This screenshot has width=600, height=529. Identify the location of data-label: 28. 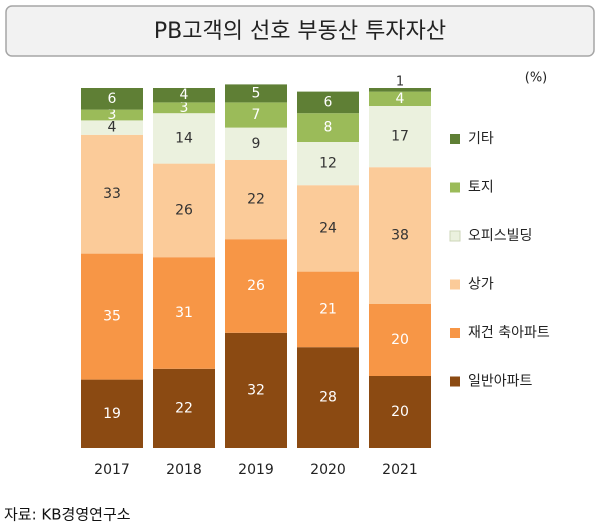
(328, 398).